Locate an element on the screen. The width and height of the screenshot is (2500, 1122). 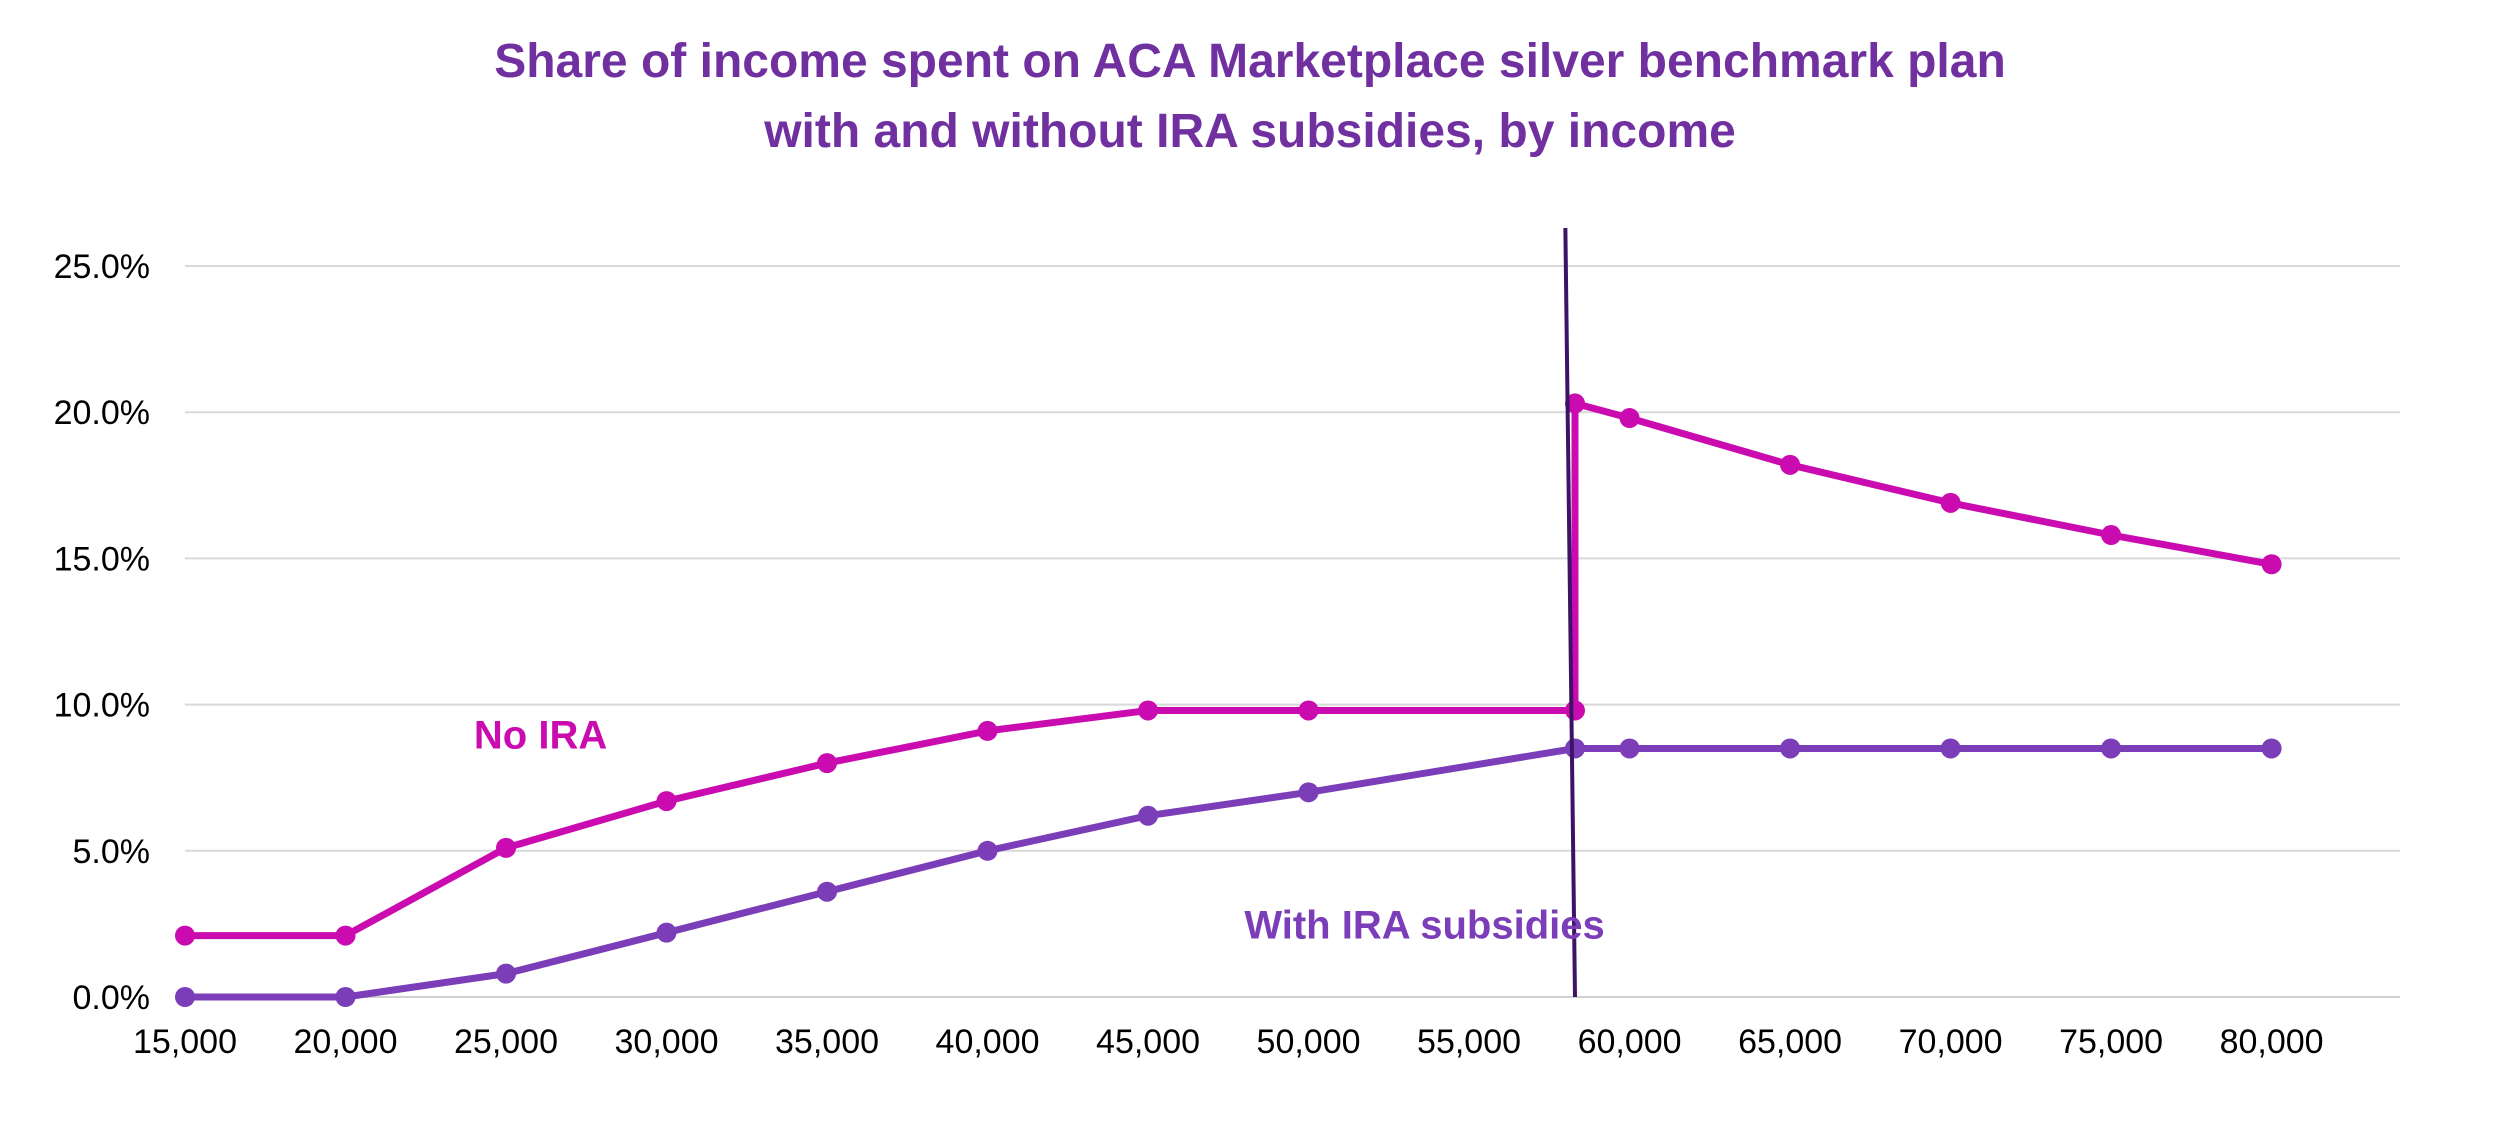
x-tick-label: 40,000 is located at coordinates (988, 1042).